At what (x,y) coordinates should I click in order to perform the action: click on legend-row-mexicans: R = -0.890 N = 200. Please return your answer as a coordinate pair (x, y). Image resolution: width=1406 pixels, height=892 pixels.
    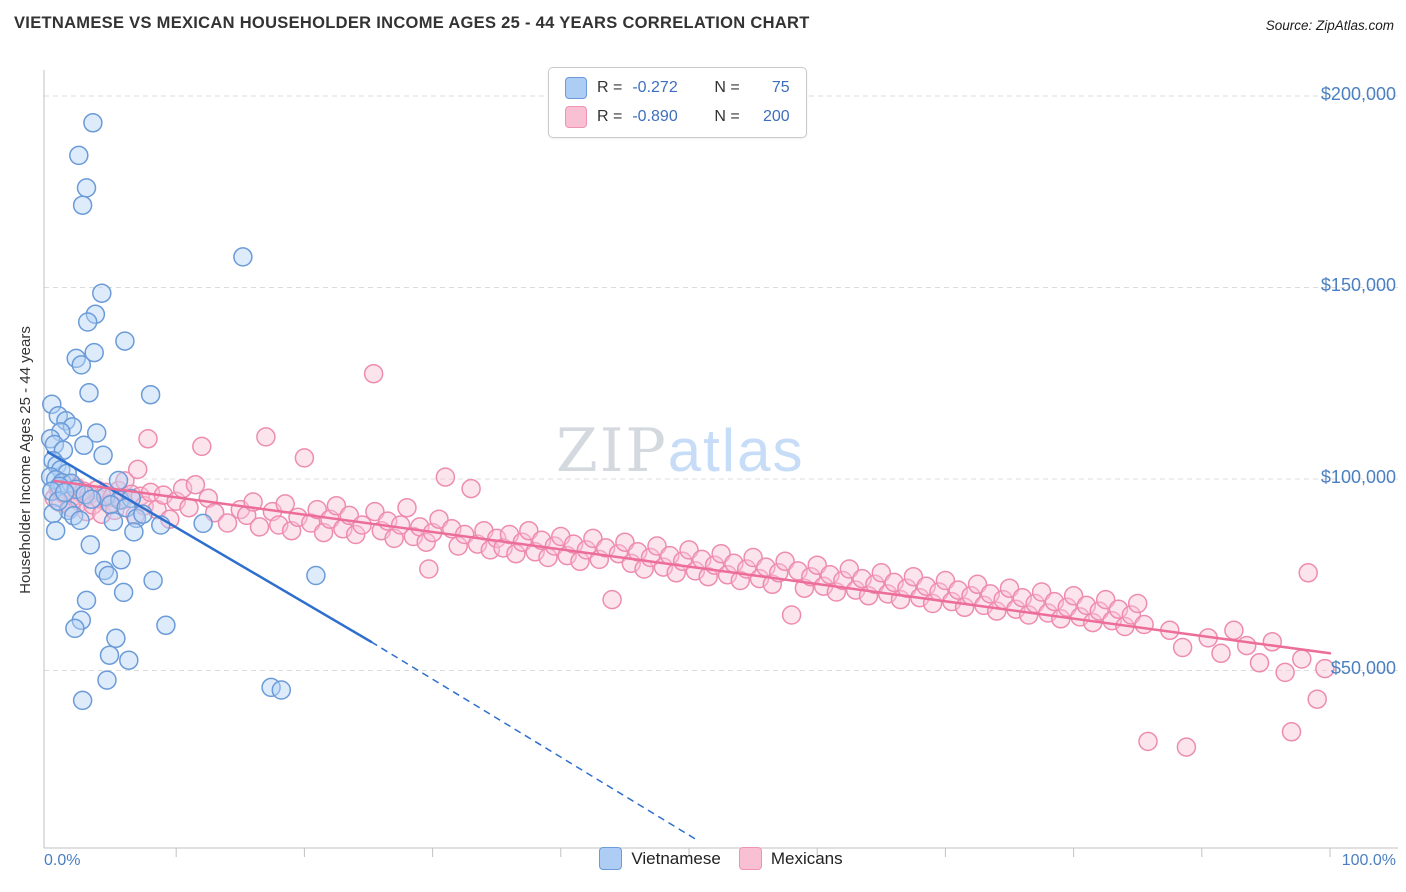
    Looking at the image, I should click on (677, 117).